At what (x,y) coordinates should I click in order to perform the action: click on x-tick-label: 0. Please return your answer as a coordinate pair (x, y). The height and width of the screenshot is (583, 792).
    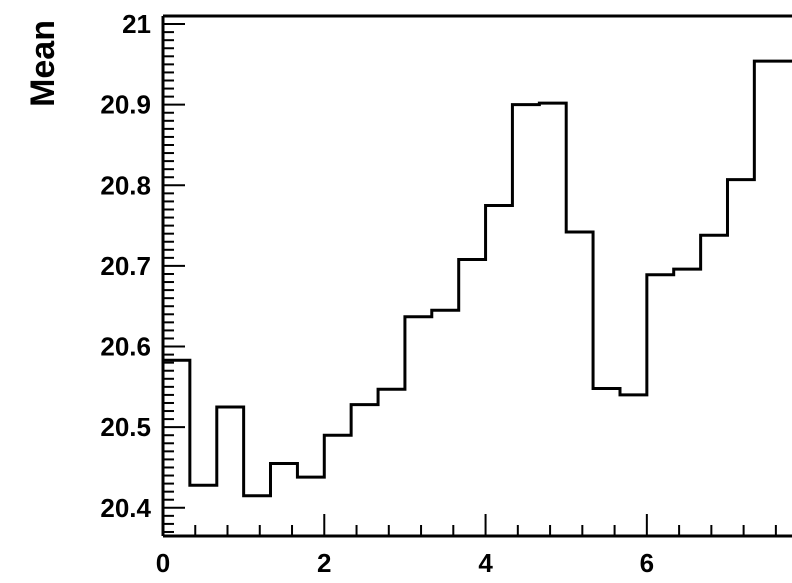
    Looking at the image, I should click on (163, 563).